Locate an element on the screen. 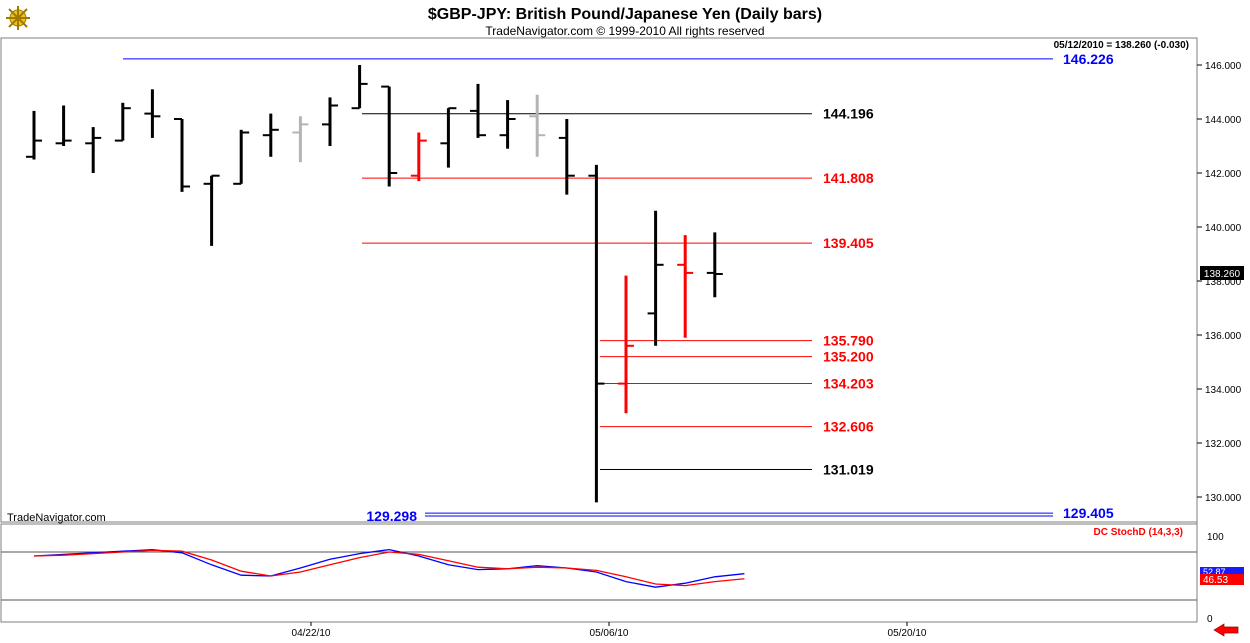 This screenshot has width=1250, height=643. level-label: 139.405 is located at coordinates (848, 243).